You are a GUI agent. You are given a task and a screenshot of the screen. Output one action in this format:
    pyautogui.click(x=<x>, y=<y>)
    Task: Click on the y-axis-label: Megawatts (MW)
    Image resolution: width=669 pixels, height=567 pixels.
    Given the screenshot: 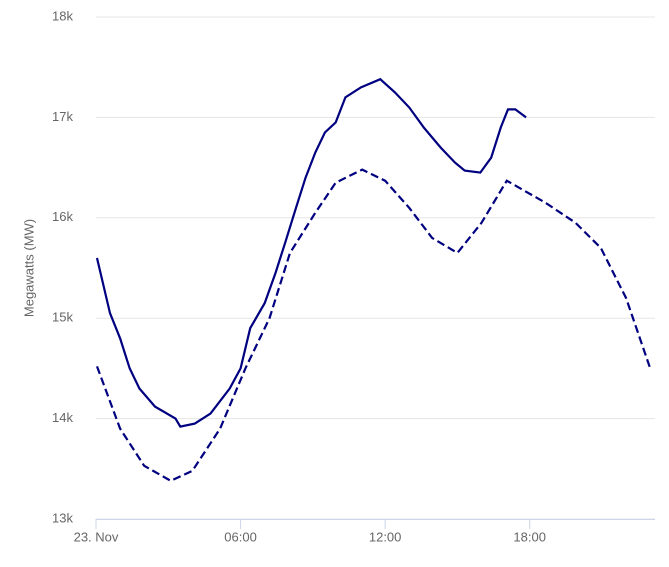 What is the action you would take?
    pyautogui.click(x=28, y=268)
    